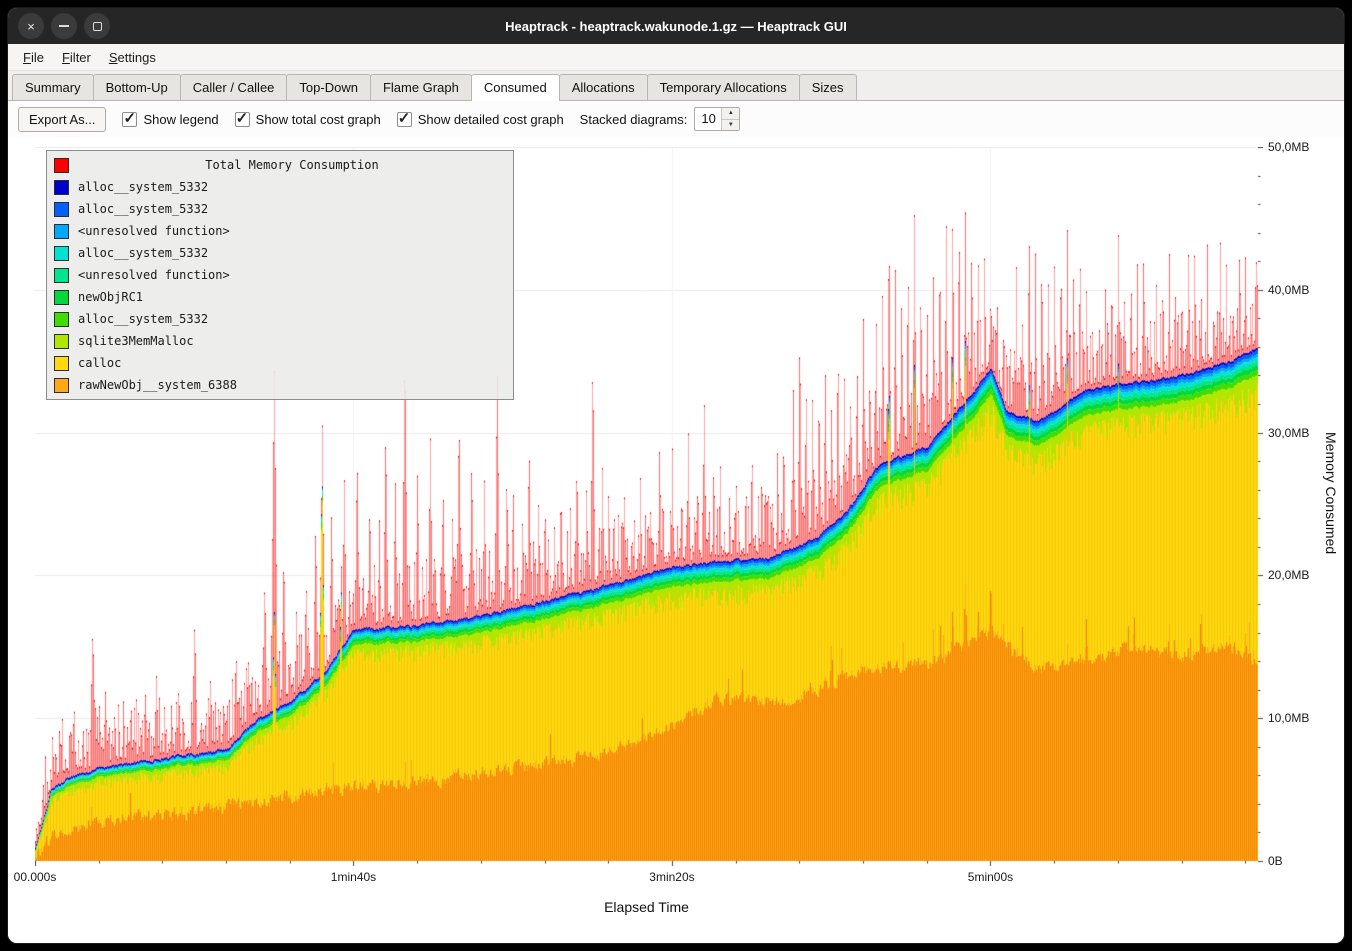  I want to click on chevron-down-icon: ▼, so click(730, 124).